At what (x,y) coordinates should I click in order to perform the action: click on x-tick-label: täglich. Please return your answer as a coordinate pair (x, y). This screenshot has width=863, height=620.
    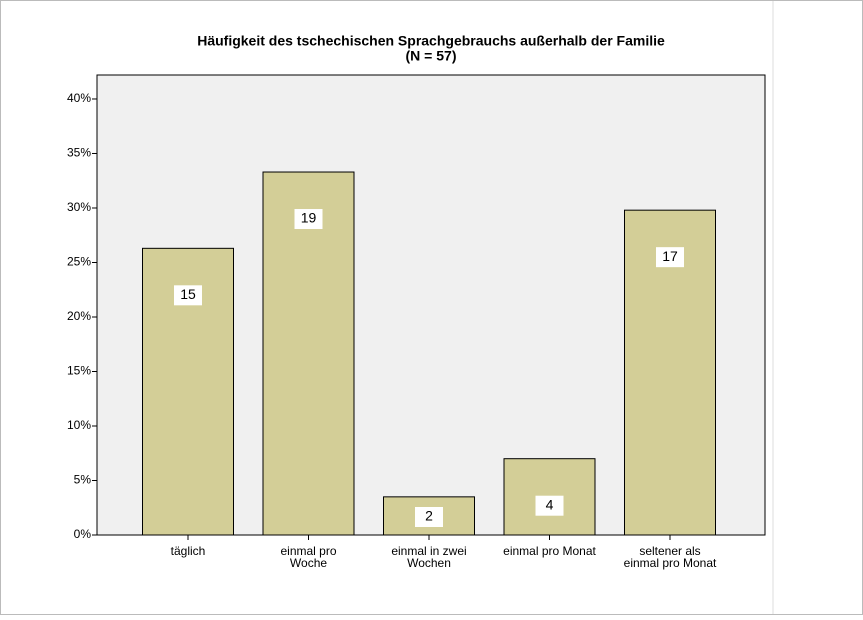
    Looking at the image, I should click on (188, 551).